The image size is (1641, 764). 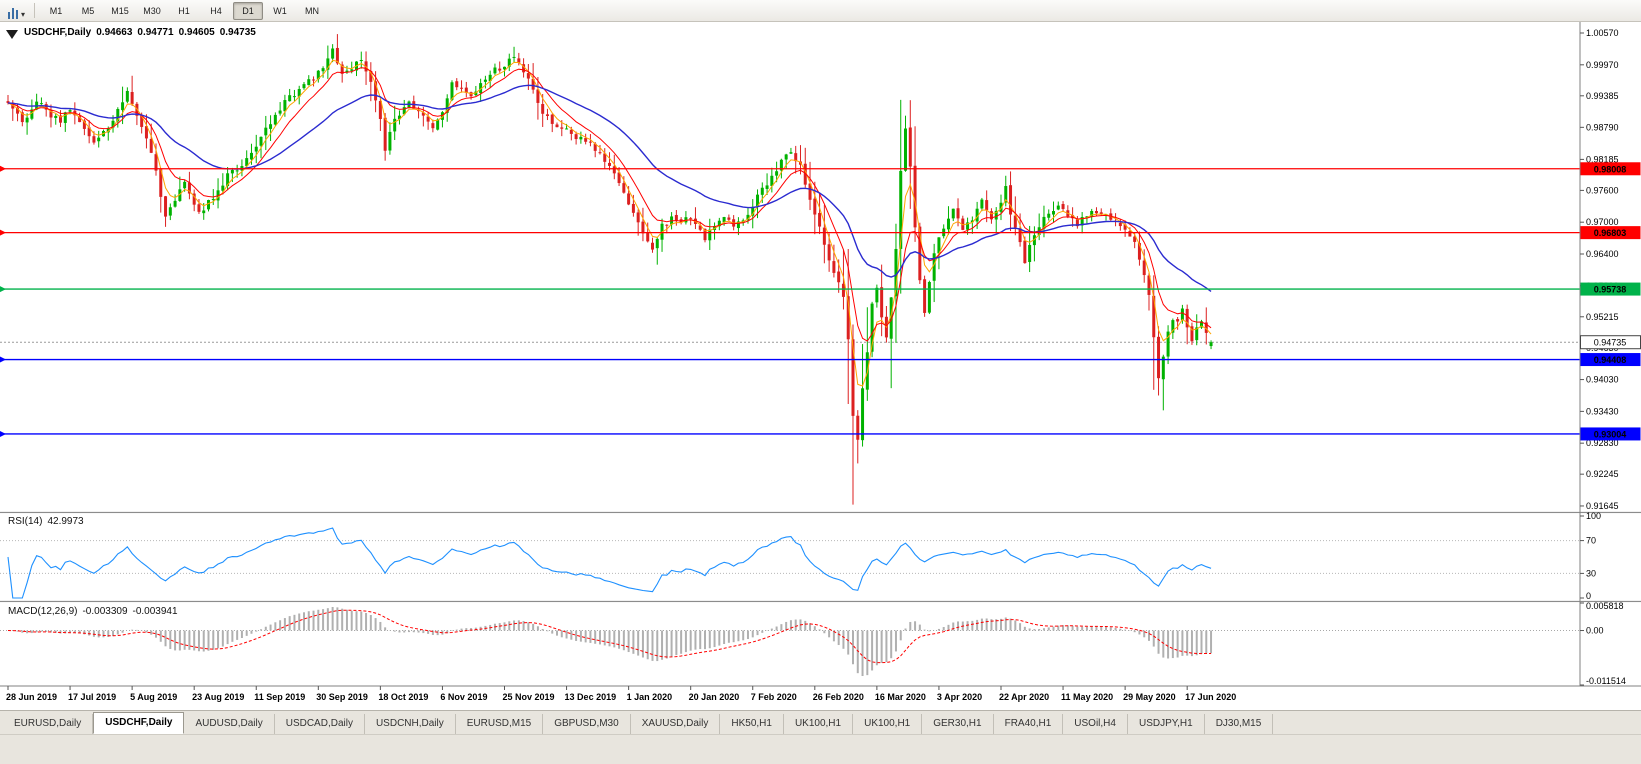 What do you see at coordinates (838, 697) in the screenshot?
I see `svg-text: 26 Feb 2020` at bounding box center [838, 697].